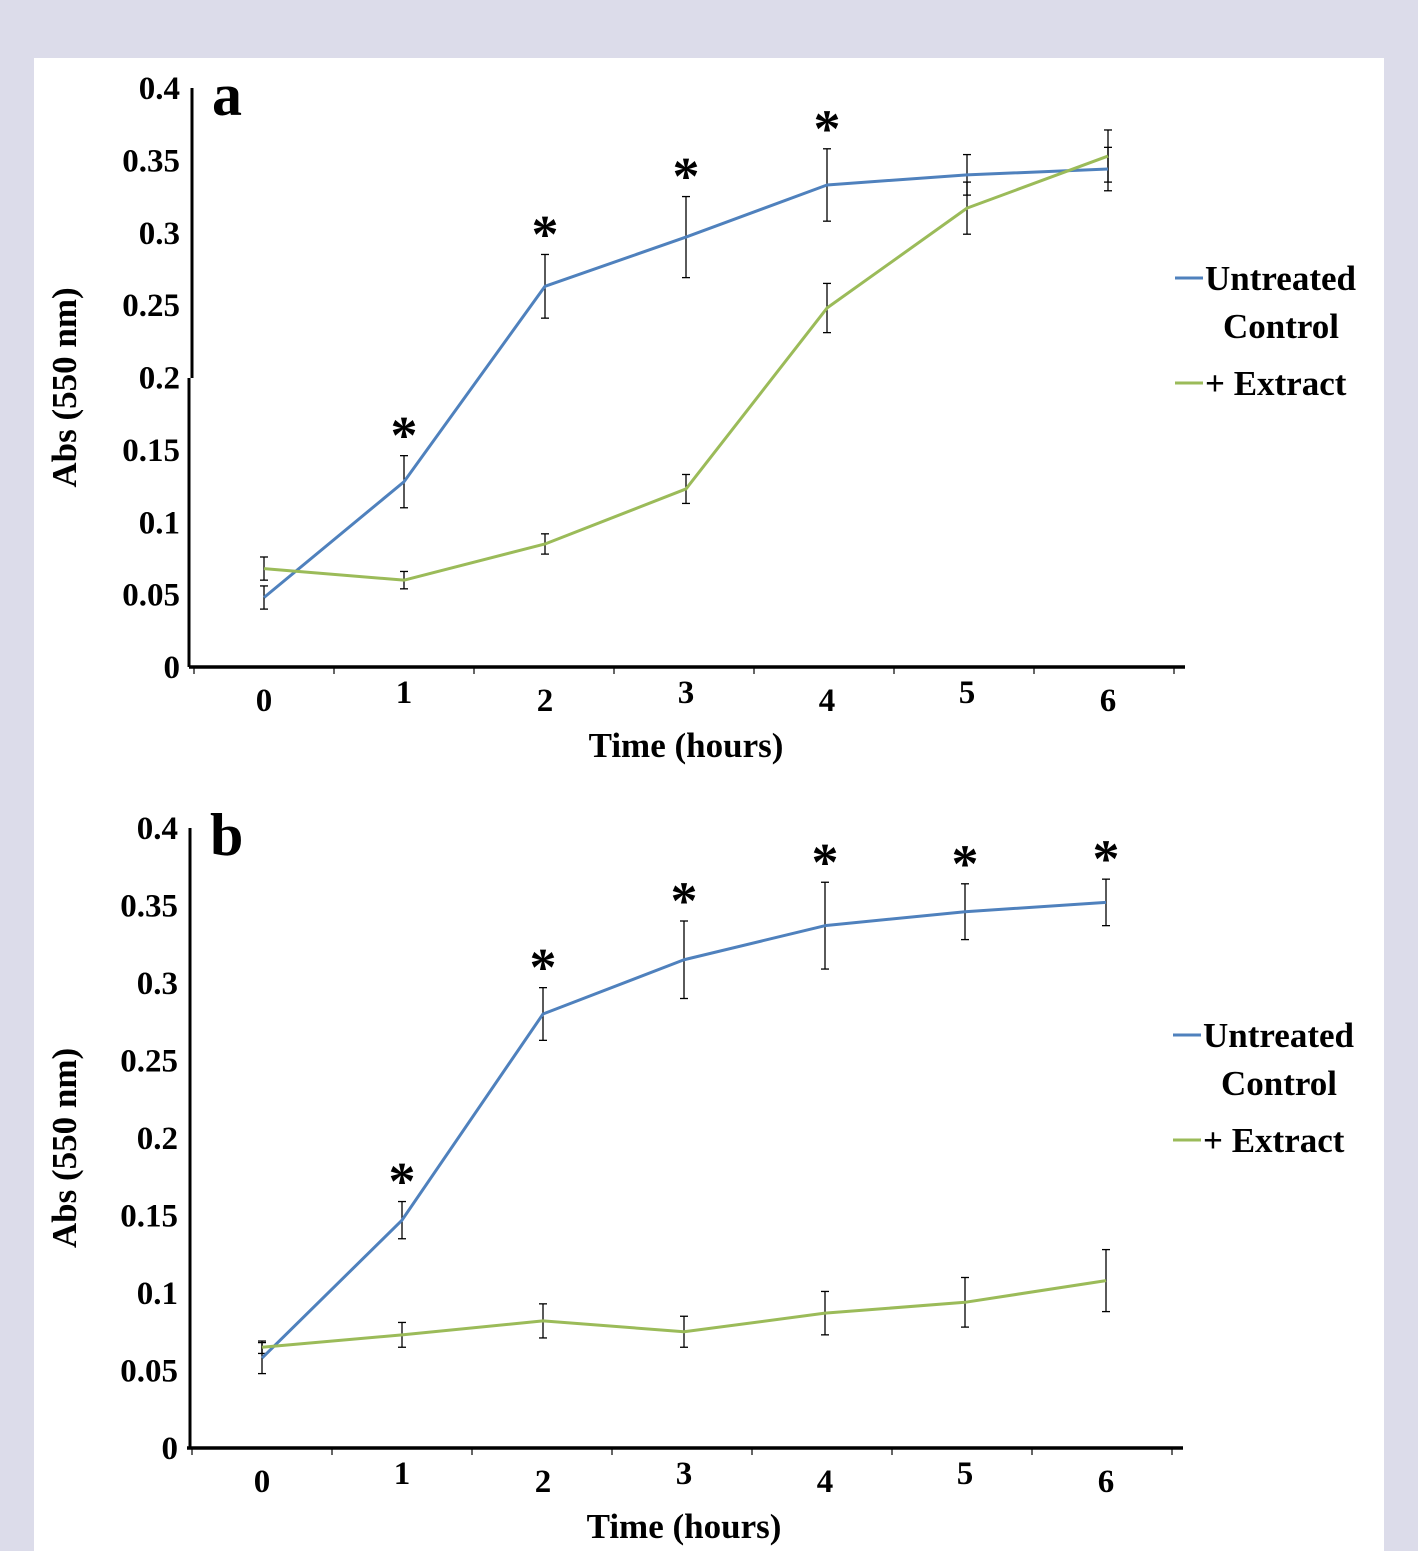 Image resolution: width=1418 pixels, height=1551 pixels. I want to click on series-line-extract, so click(684, 1314).